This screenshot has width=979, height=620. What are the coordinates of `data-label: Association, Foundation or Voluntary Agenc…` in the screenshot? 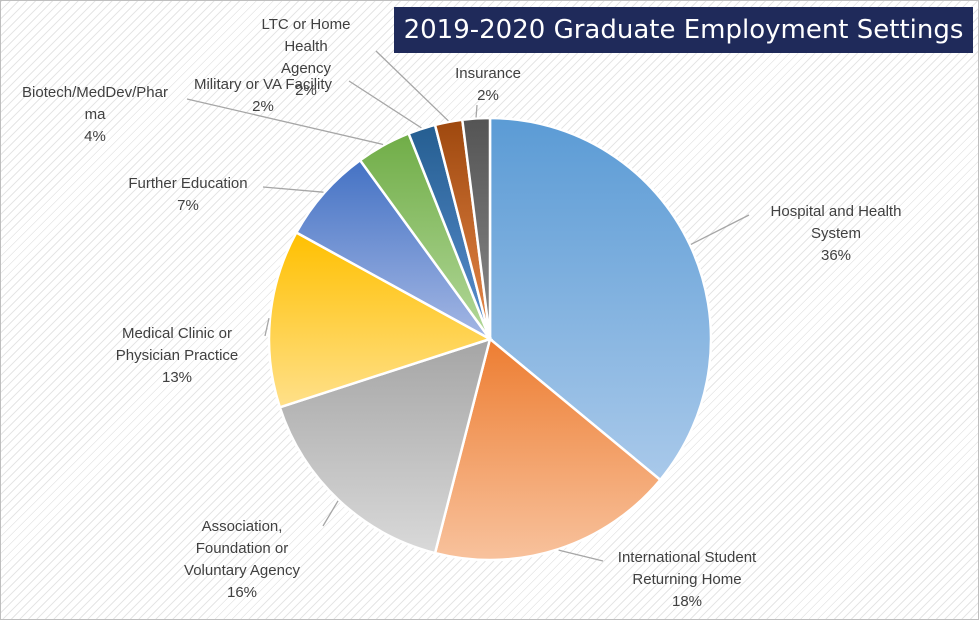 It's located at (242, 559).